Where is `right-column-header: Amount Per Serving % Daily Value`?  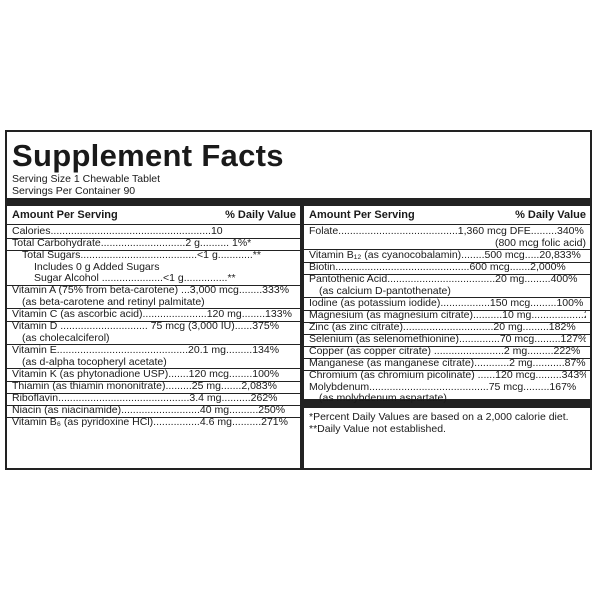
right-column-header: Amount Per Serving % Daily Value is located at coordinates (447, 215).